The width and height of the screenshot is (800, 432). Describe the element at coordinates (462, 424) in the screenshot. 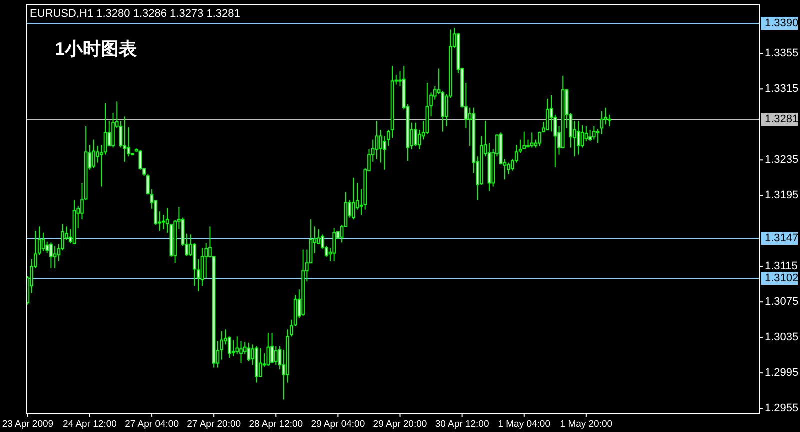

I see `x-tick-label: 30 Apr 12:00` at that location.